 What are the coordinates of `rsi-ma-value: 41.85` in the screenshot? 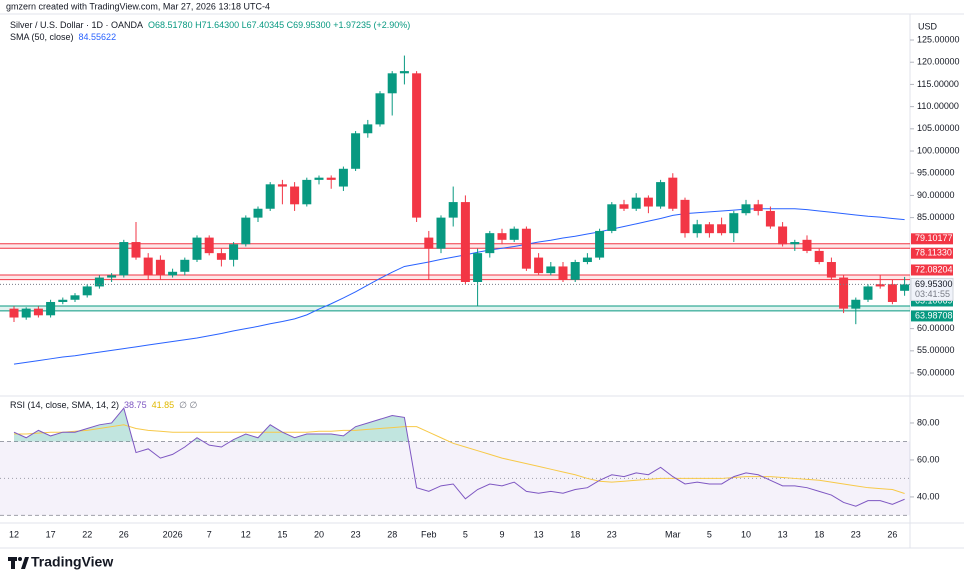 It's located at (163, 405).